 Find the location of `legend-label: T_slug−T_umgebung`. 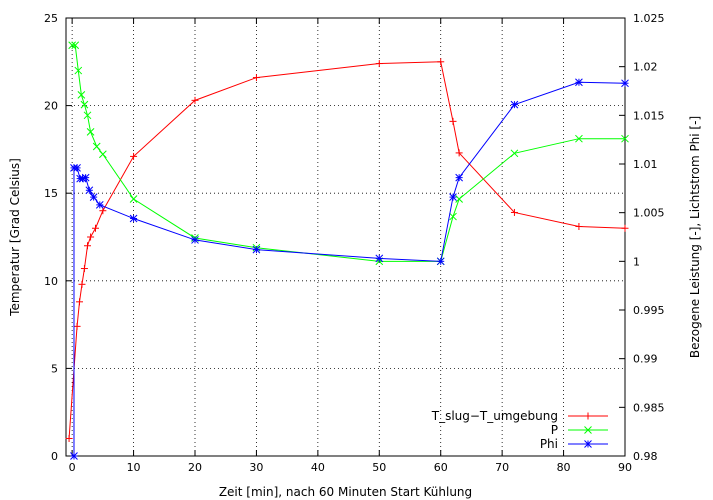

legend-label: T_slug−T_umgebung is located at coordinates (494, 416).